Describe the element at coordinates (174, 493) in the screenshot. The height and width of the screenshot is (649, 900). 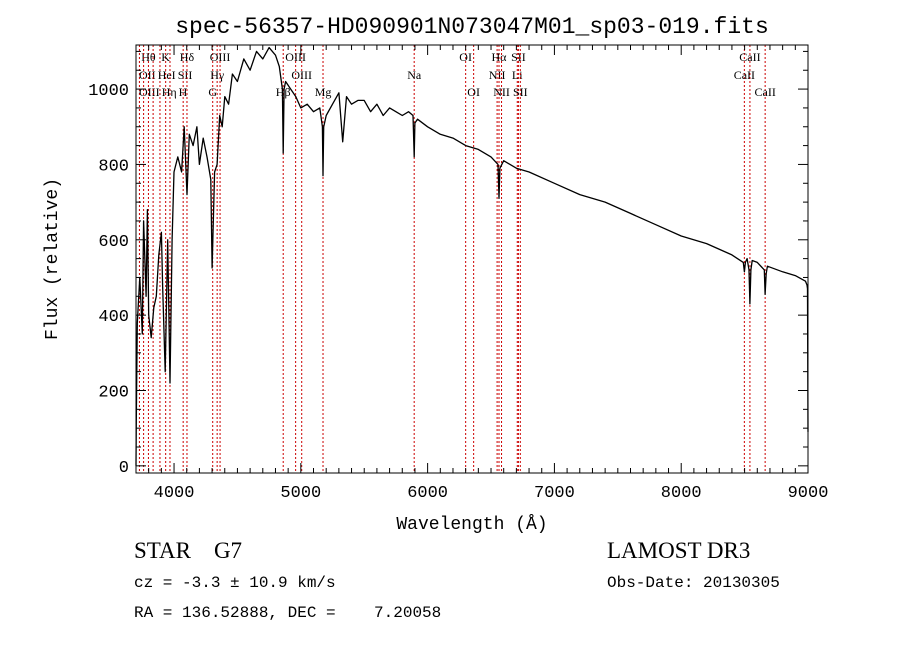
I see `x-tick-label: 4000` at that location.